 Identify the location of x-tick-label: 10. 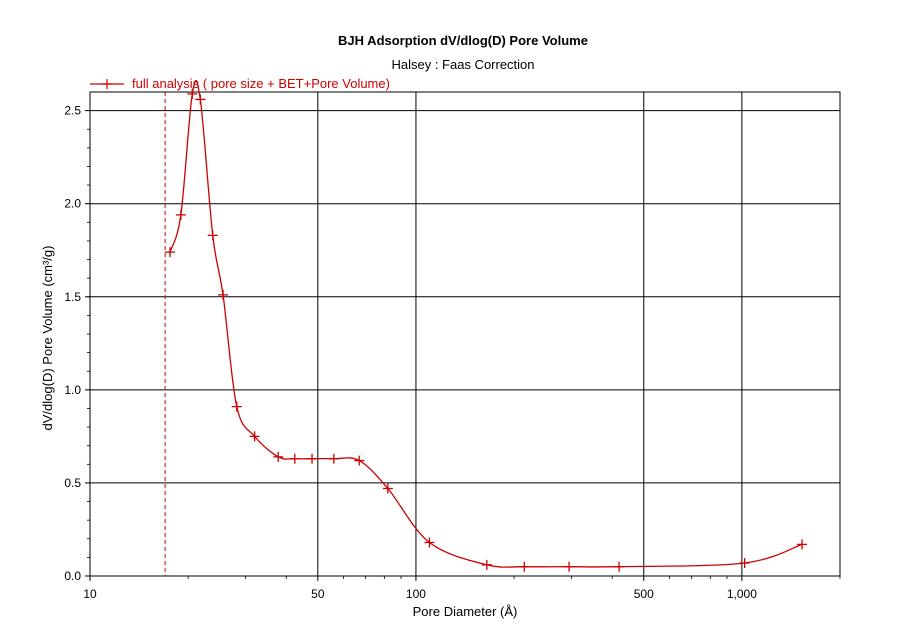
(90, 594).